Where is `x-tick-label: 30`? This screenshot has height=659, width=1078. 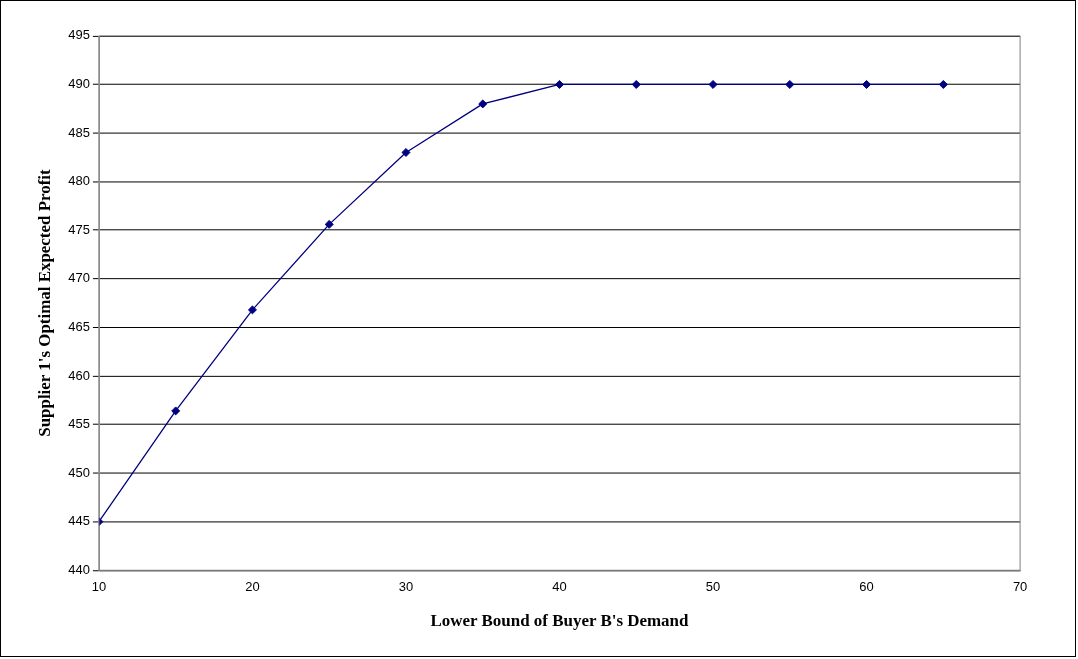
x-tick-label: 30 is located at coordinates (406, 586).